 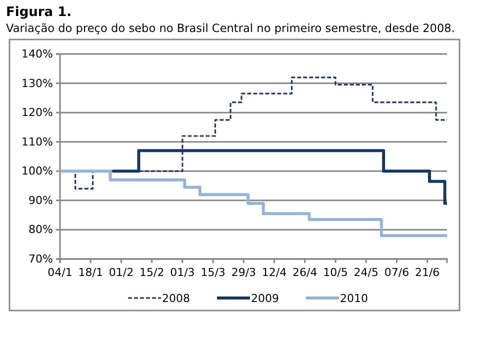 What do you see at coordinates (37, 171) in the screenshot?
I see `y-tick-label: 100%` at bounding box center [37, 171].